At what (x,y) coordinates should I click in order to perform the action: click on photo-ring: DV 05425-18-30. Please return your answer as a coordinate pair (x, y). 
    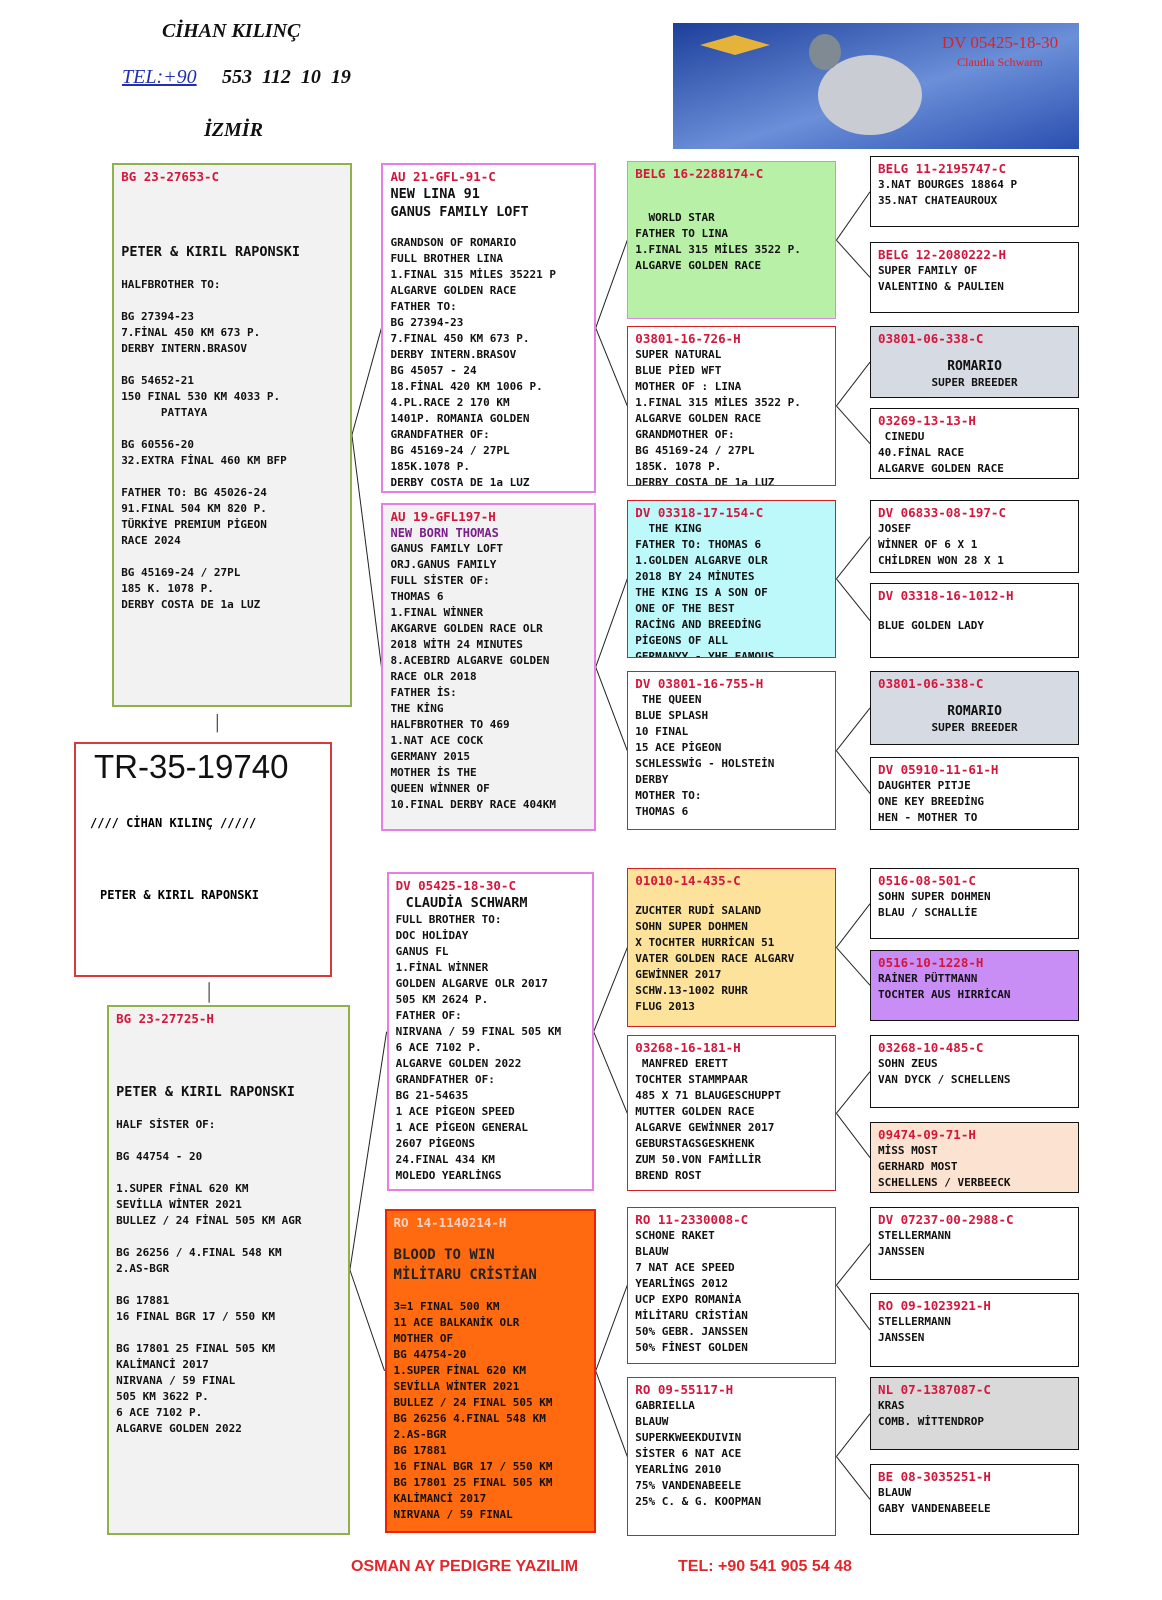
    Looking at the image, I should click on (1000, 42).